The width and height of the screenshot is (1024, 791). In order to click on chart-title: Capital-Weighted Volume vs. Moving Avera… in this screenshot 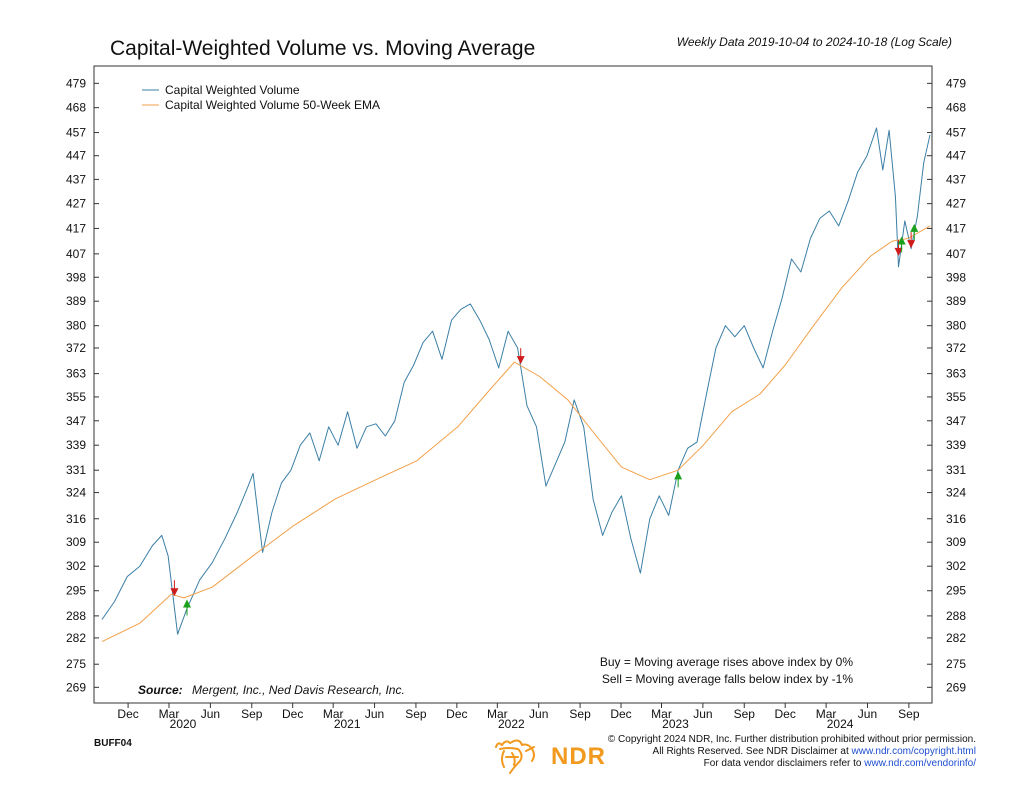, I will do `click(322, 48)`.